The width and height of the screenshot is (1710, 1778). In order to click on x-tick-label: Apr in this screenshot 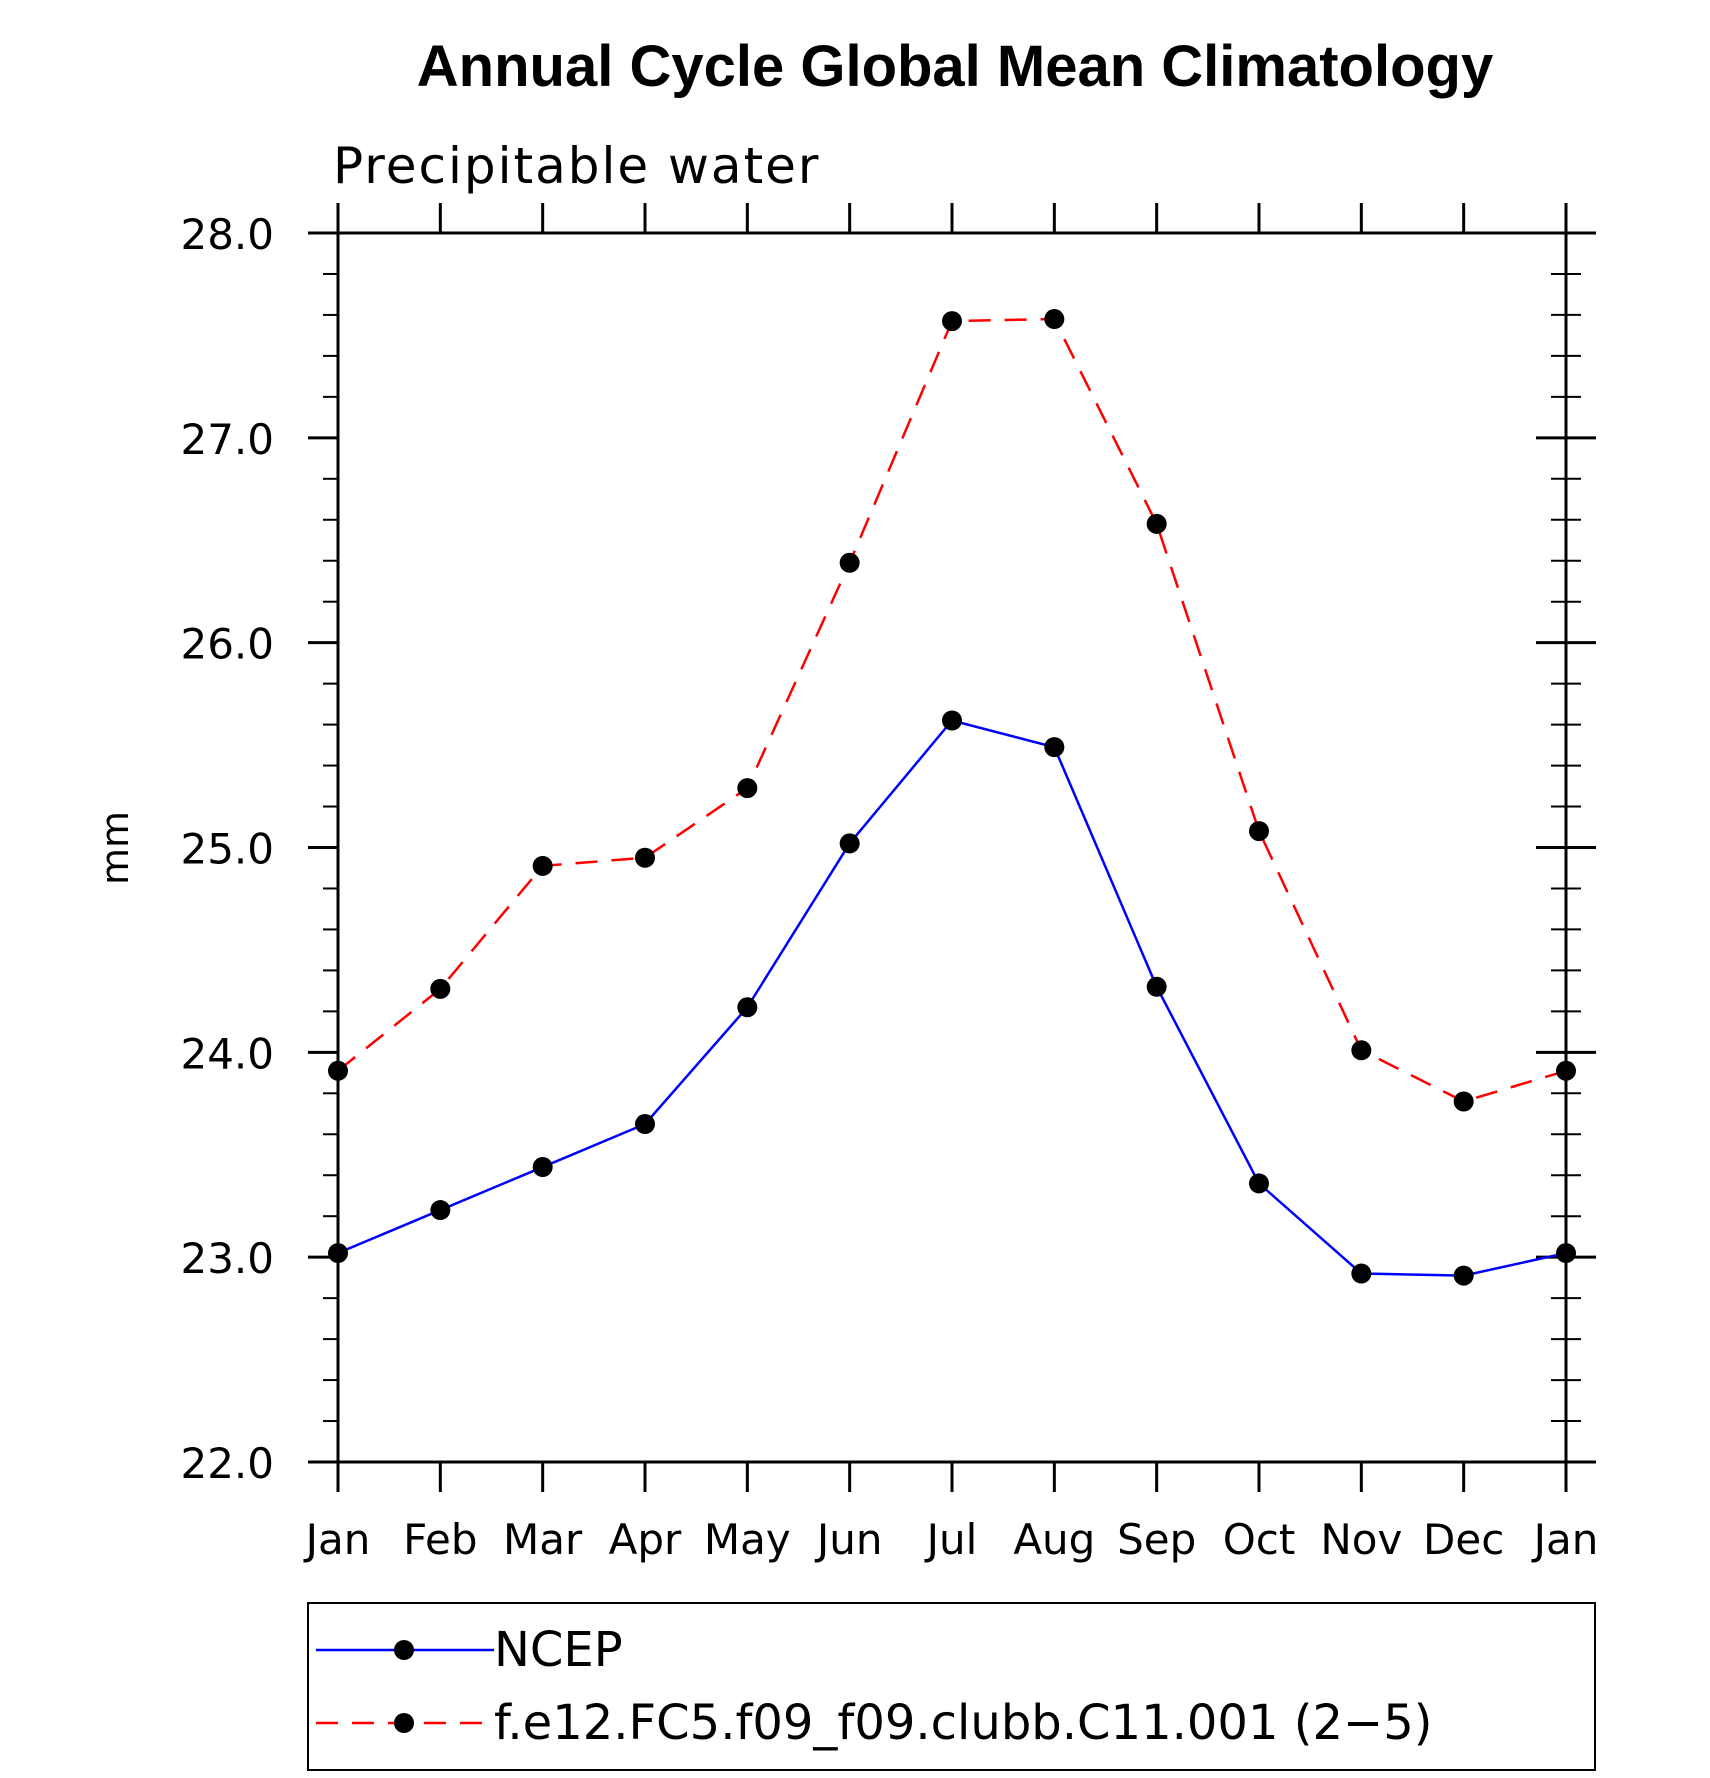, I will do `click(645, 1539)`.